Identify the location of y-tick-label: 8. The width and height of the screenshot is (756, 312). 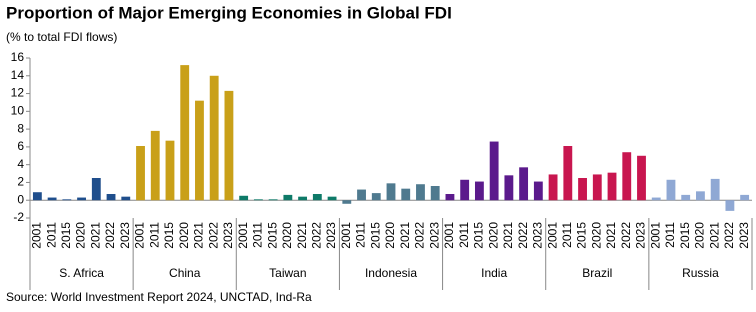
(20, 128).